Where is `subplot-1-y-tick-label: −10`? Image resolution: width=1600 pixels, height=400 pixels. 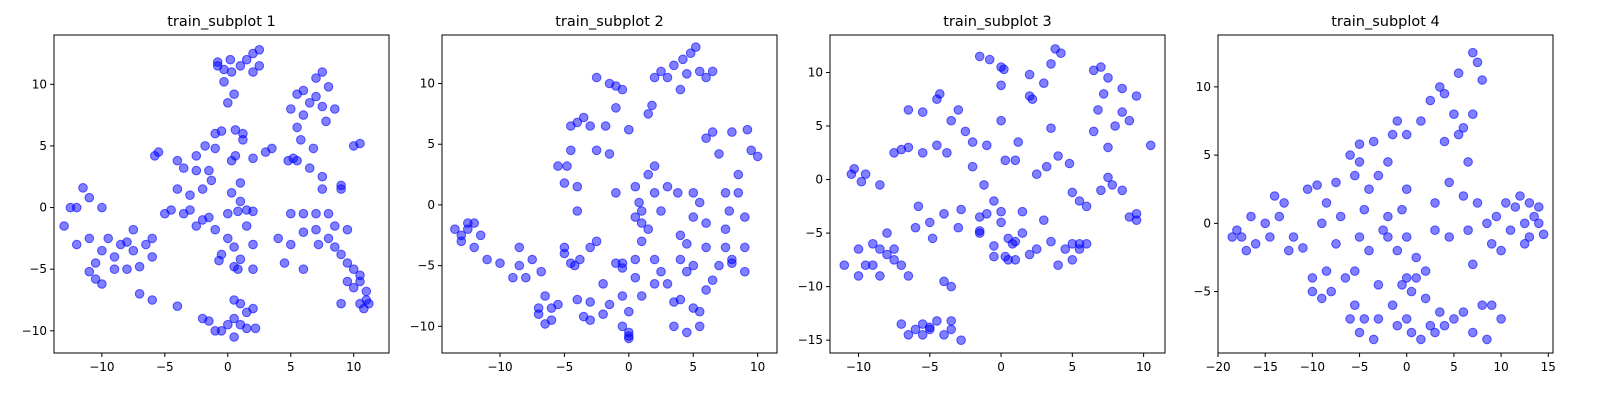 subplot-1-y-tick-label: −10 is located at coordinates (34, 331).